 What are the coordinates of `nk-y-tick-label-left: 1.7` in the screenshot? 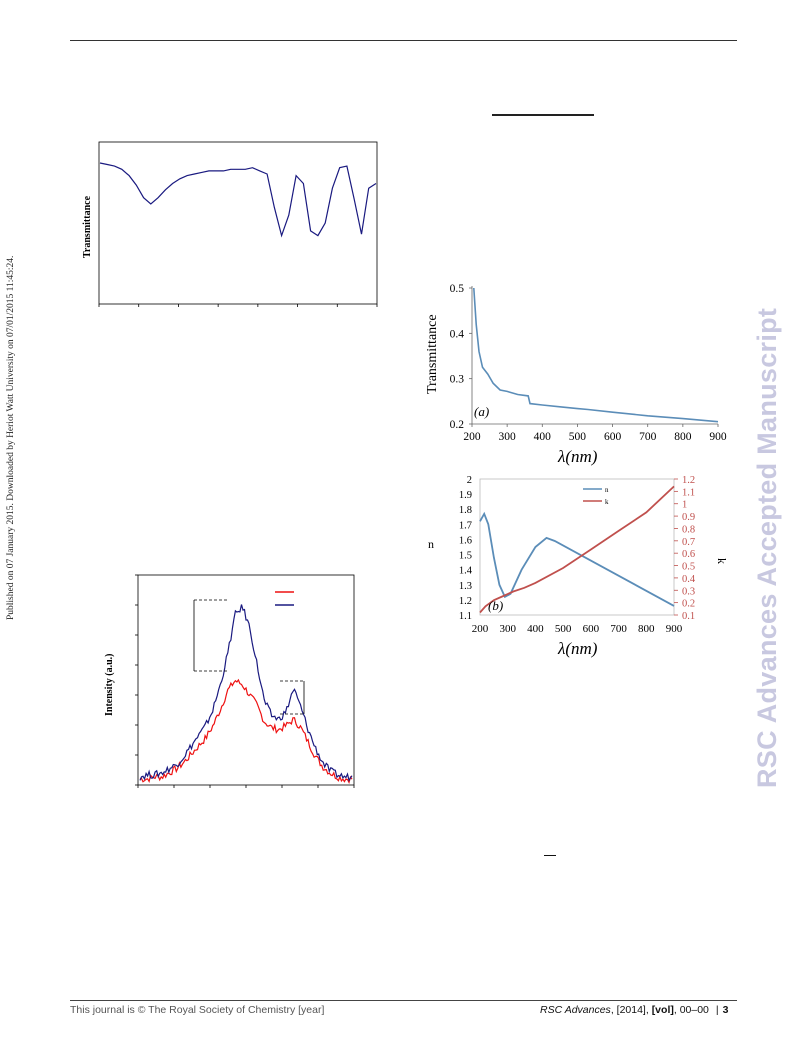 It's located at (465, 525).